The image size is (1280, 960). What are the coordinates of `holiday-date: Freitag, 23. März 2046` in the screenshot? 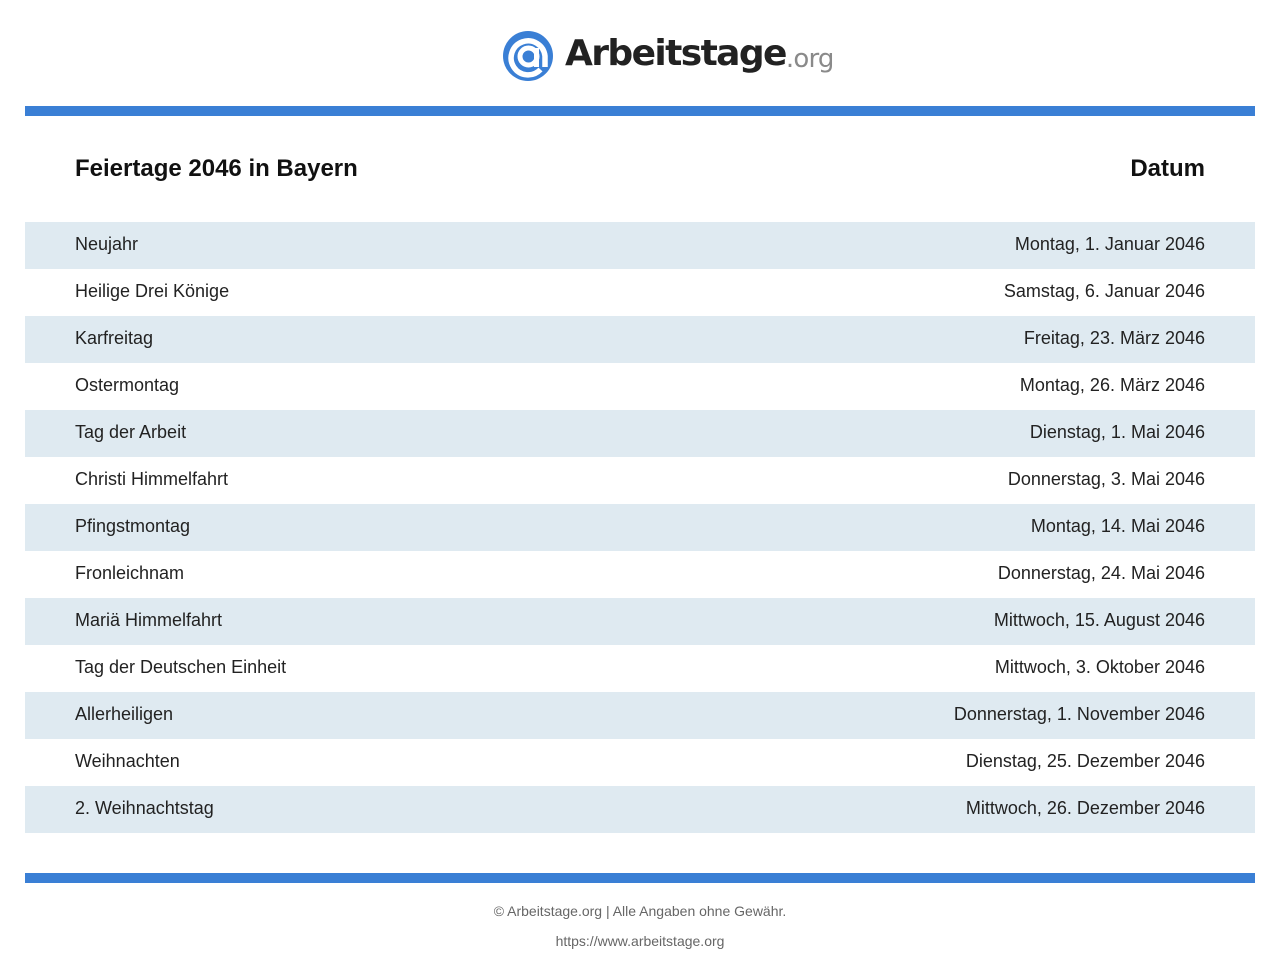 It's located at (1114, 338).